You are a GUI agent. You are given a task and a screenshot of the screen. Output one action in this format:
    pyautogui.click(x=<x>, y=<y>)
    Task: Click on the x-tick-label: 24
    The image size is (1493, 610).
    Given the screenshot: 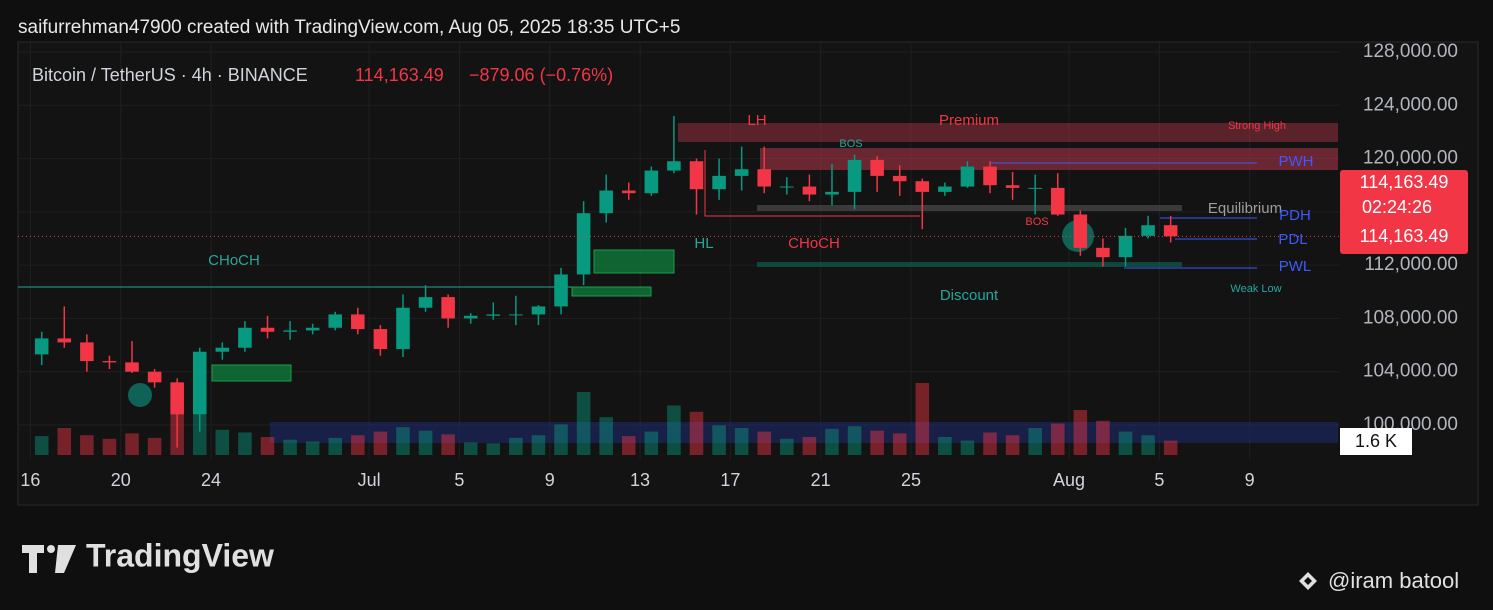 What is the action you would take?
    pyautogui.click(x=211, y=480)
    